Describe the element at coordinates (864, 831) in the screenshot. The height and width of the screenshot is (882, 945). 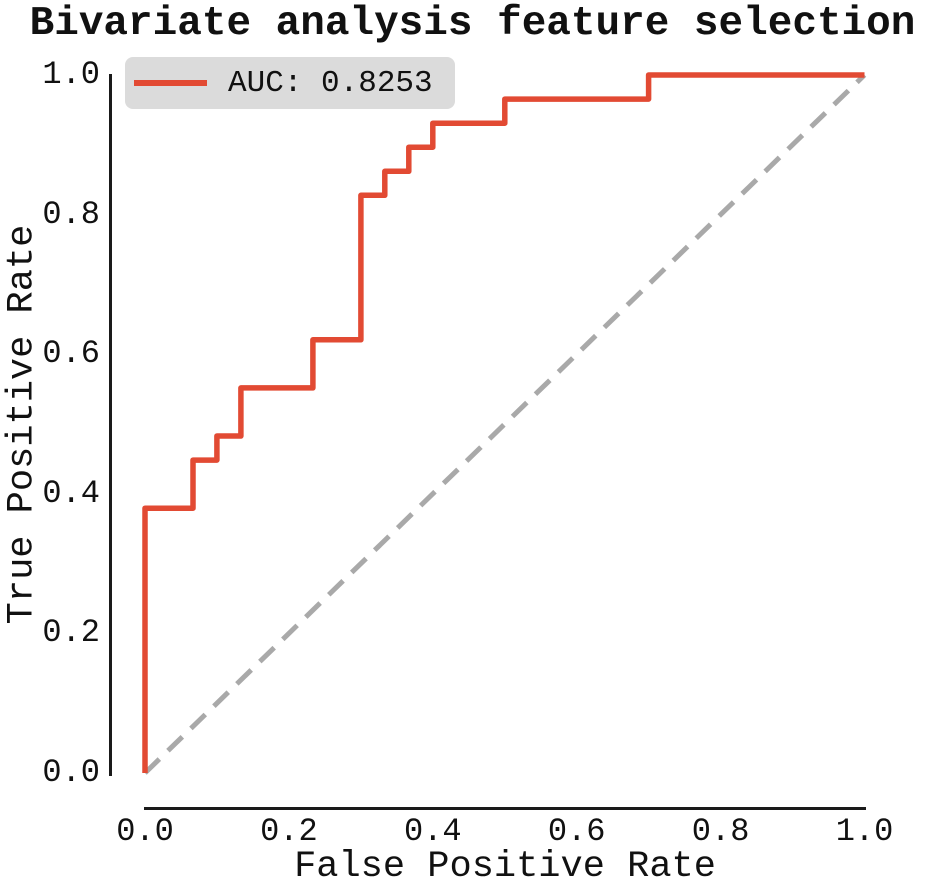
I see `x-tick-label: 1.0` at that location.